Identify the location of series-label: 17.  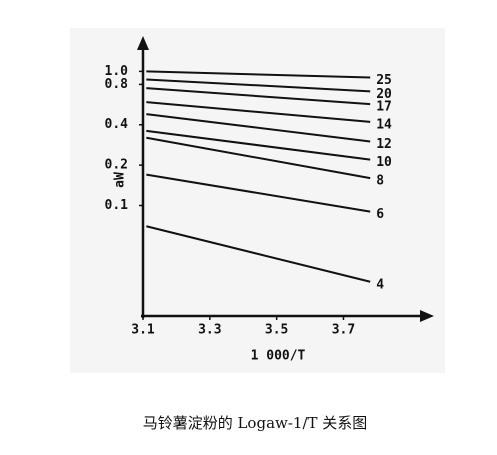
(384, 107).